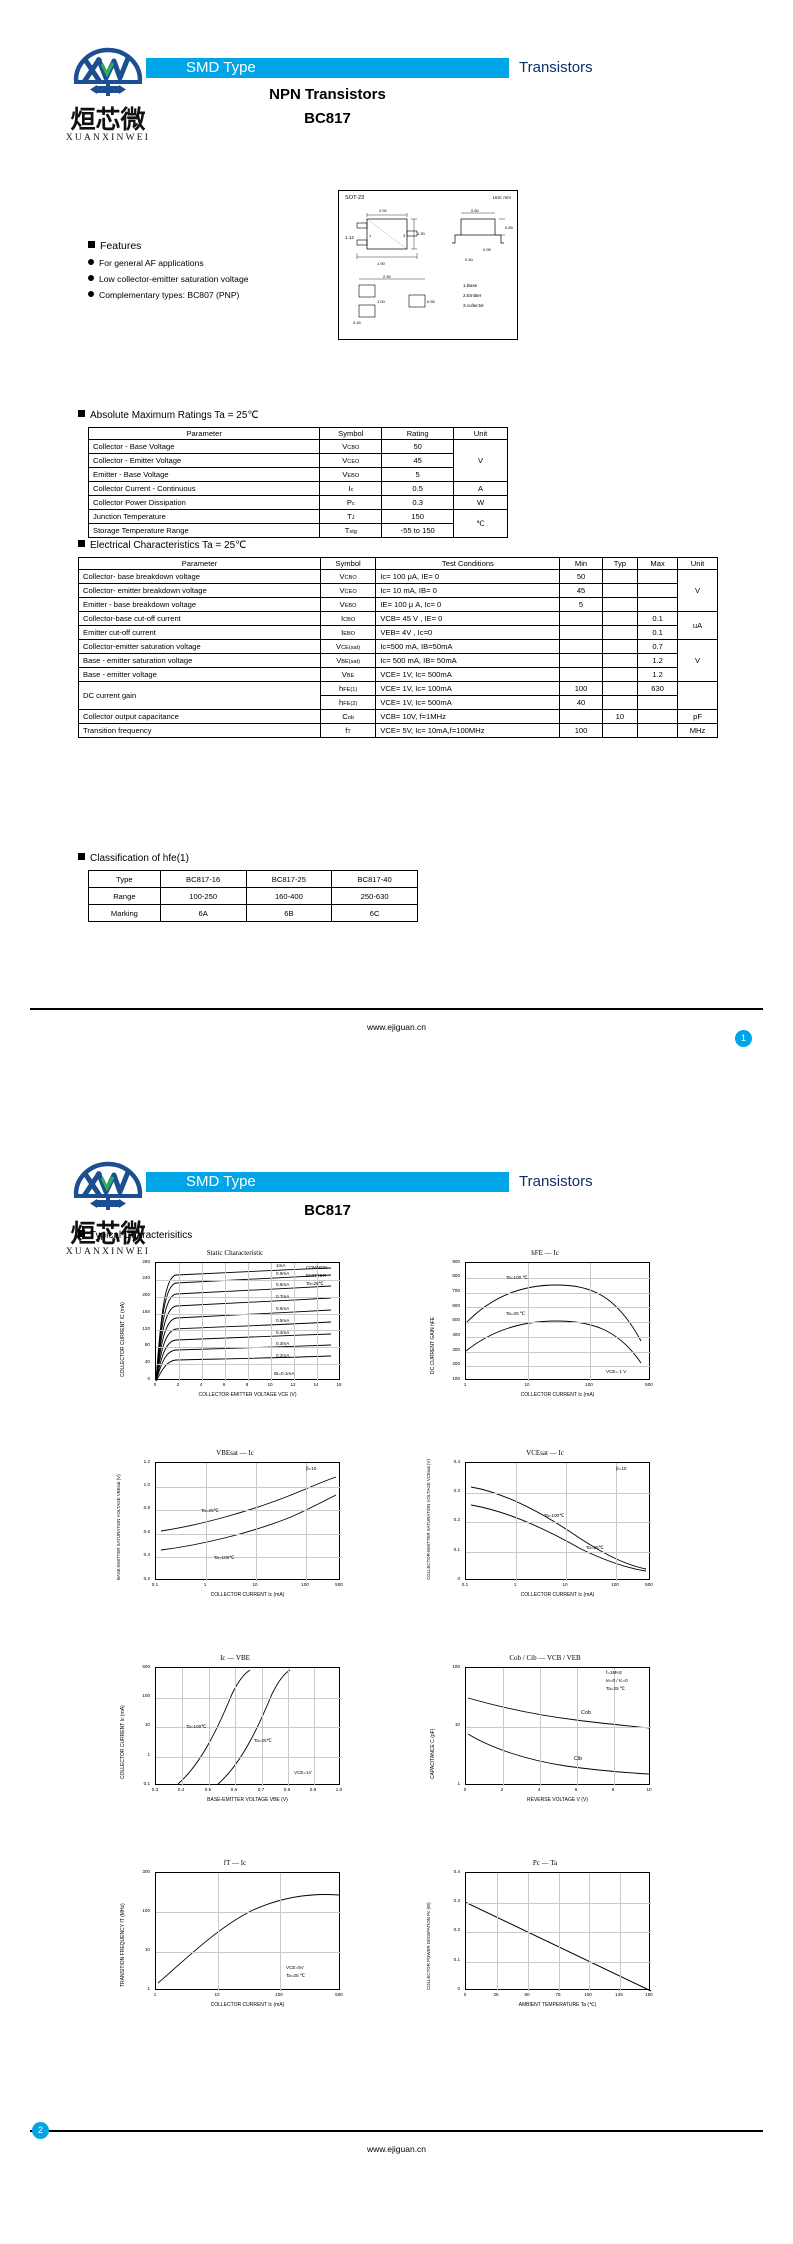 Image resolution: width=793 pixels, height=2244 pixels. I want to click on cell-rating: -55 to 150, so click(418, 530).